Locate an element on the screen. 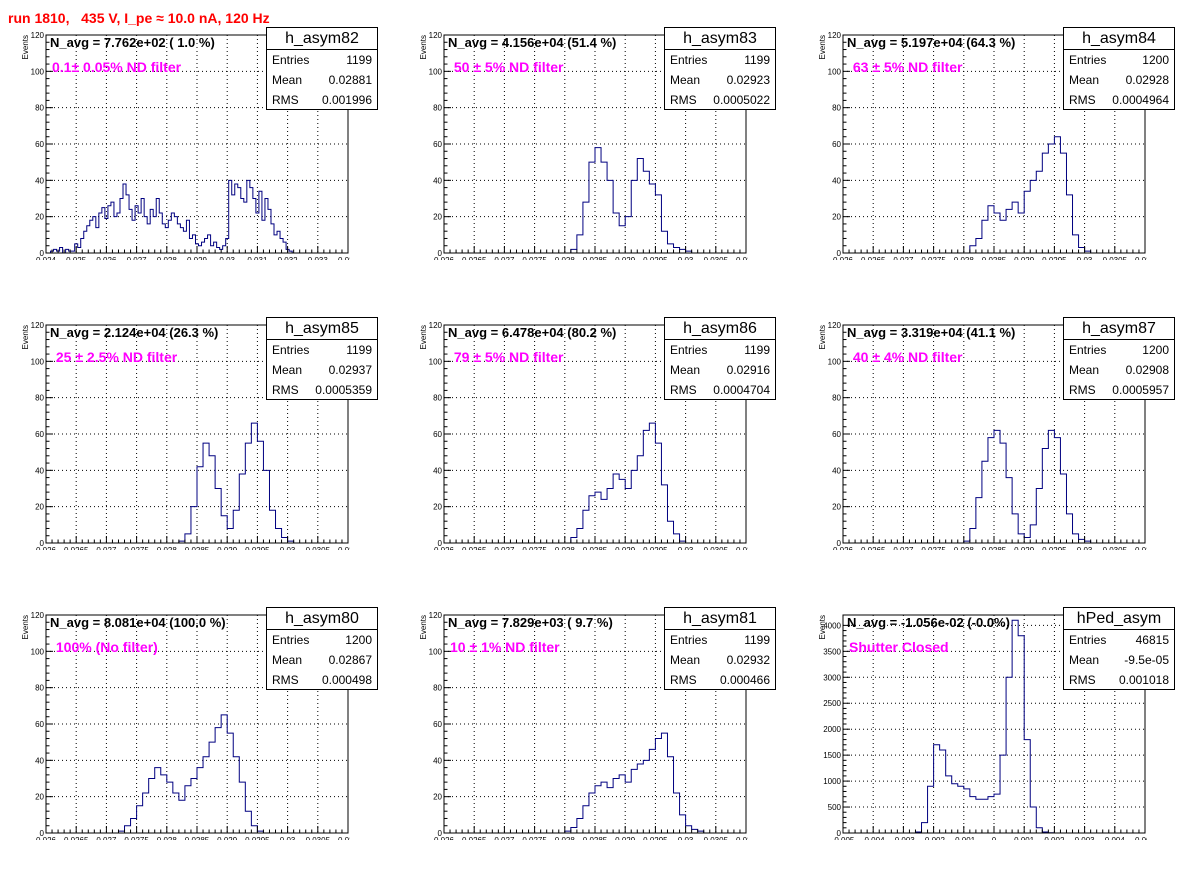 This screenshot has height=872, width=1196. n-avg-label: N_avg = 5.197e+04 (64.3 %) is located at coordinates (931, 42).